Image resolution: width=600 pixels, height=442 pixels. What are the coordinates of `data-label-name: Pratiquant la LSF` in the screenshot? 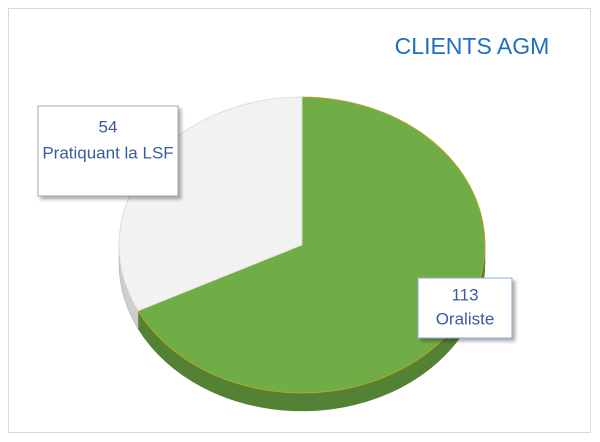 It's located at (107, 152).